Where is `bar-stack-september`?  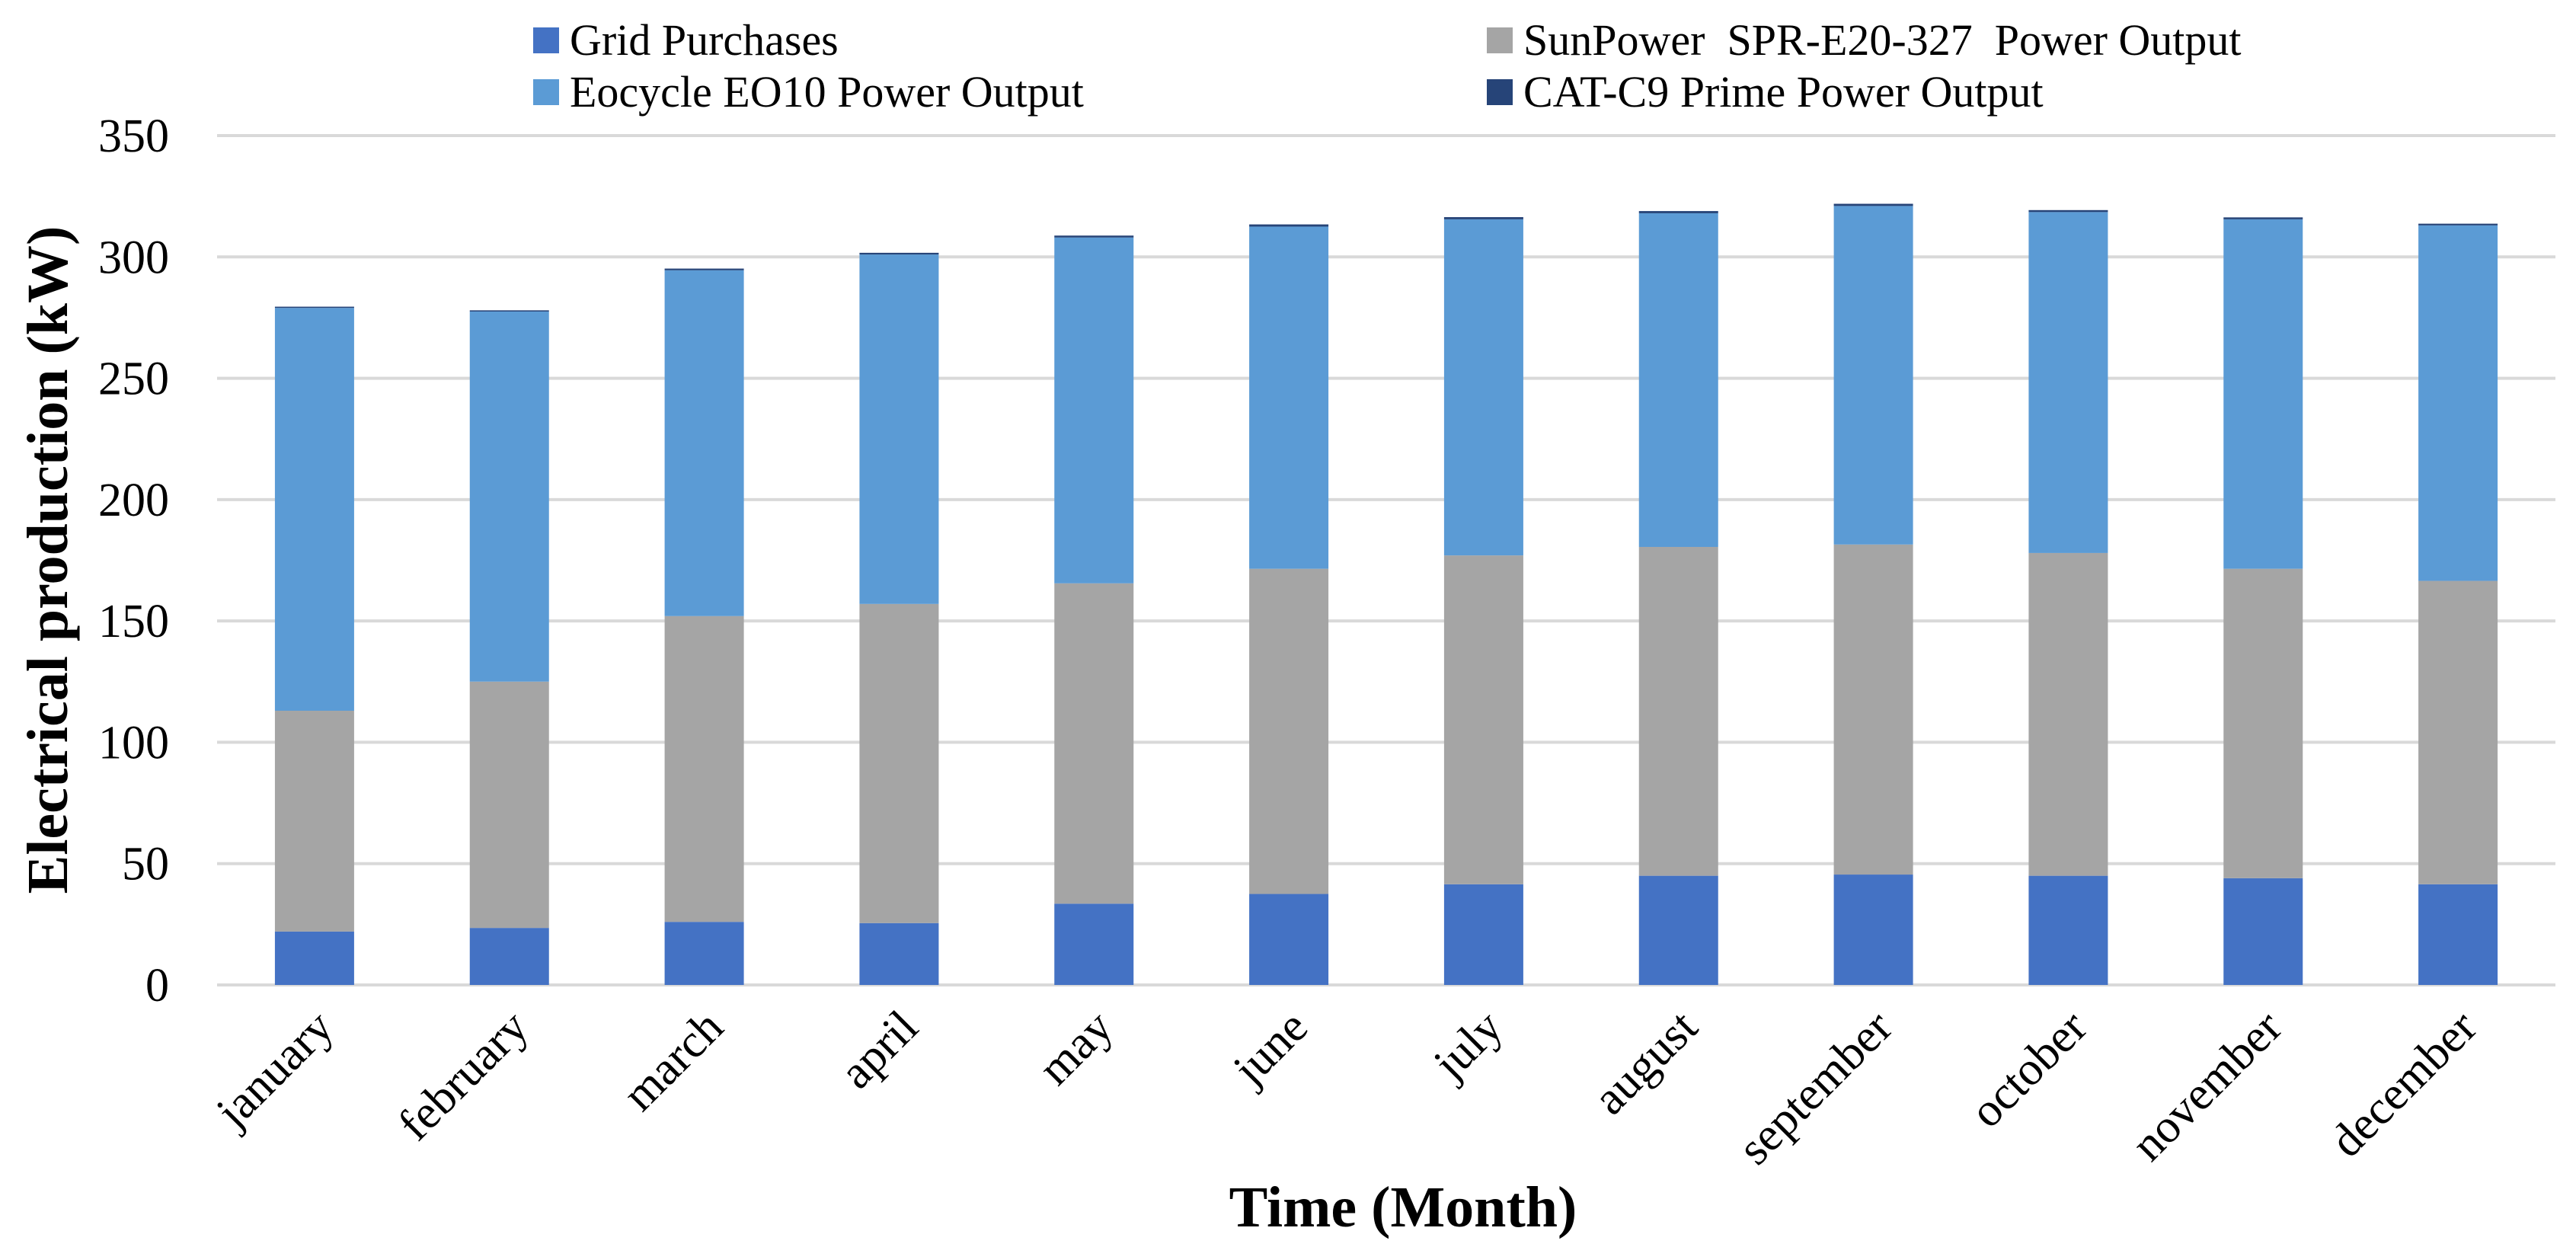
bar-stack-september is located at coordinates (1873, 594).